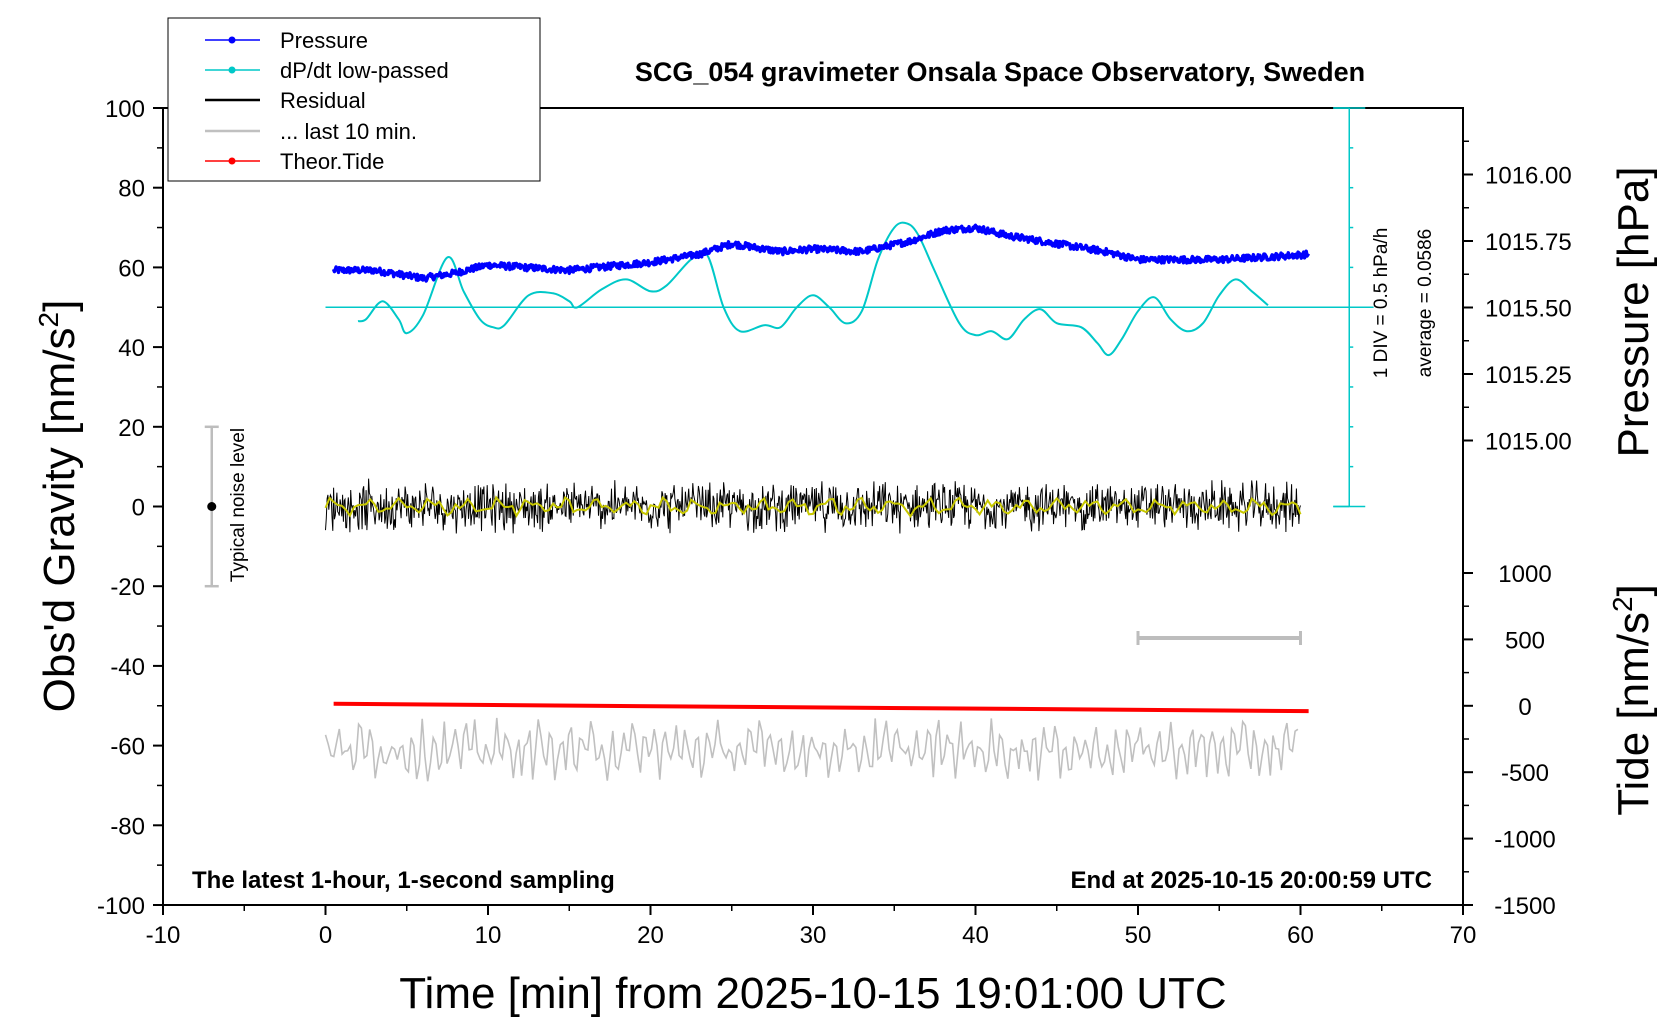  Describe the element at coordinates (1528, 375) in the screenshot. I see `y-pressure-tick-label: 1015.25` at that location.